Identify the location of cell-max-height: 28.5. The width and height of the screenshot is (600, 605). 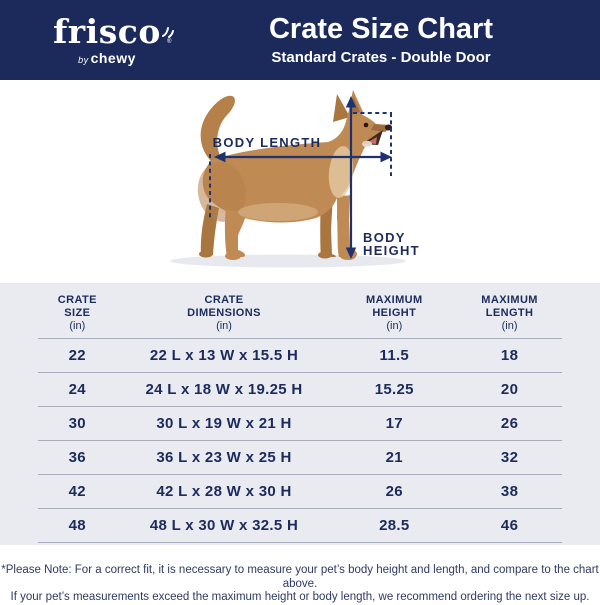
(394, 525).